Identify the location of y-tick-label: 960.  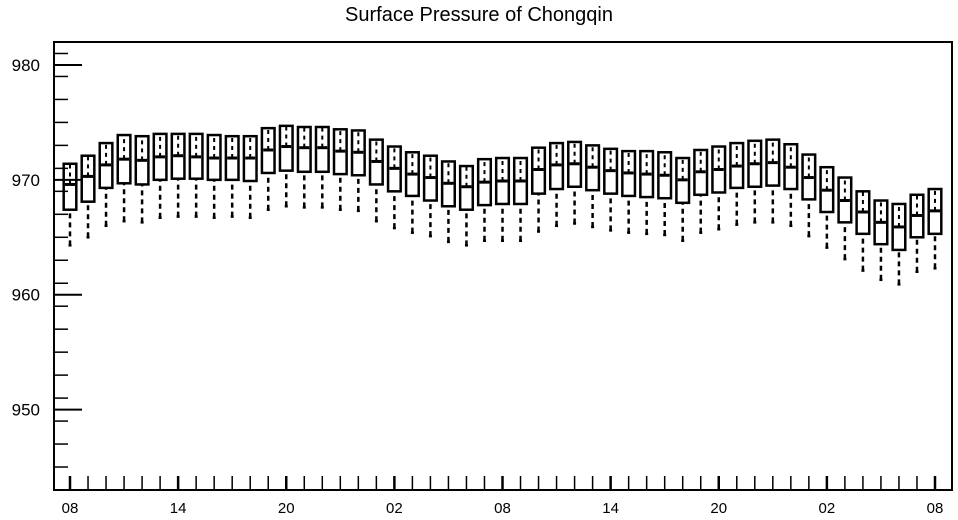
(26, 295).